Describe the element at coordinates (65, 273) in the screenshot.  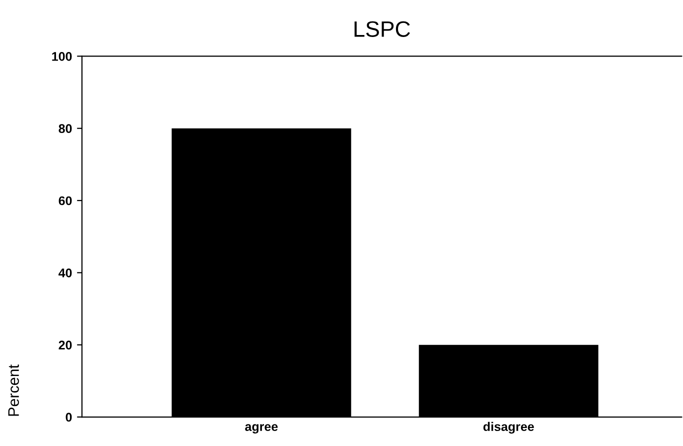
I see `y-tick-label: 40` at that location.